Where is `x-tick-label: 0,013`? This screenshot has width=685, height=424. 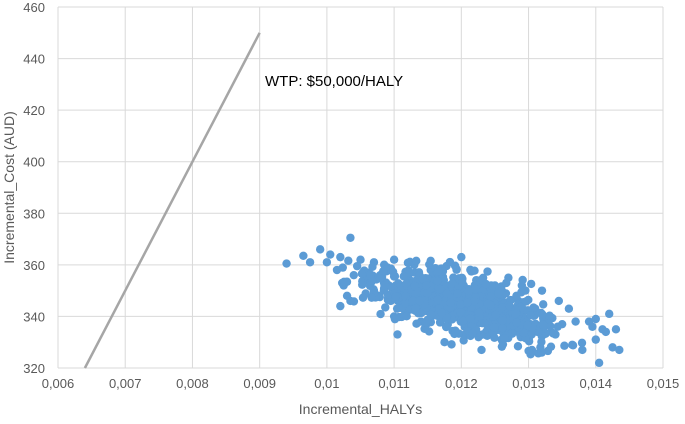 x-tick-label: 0,013 is located at coordinates (528, 383).